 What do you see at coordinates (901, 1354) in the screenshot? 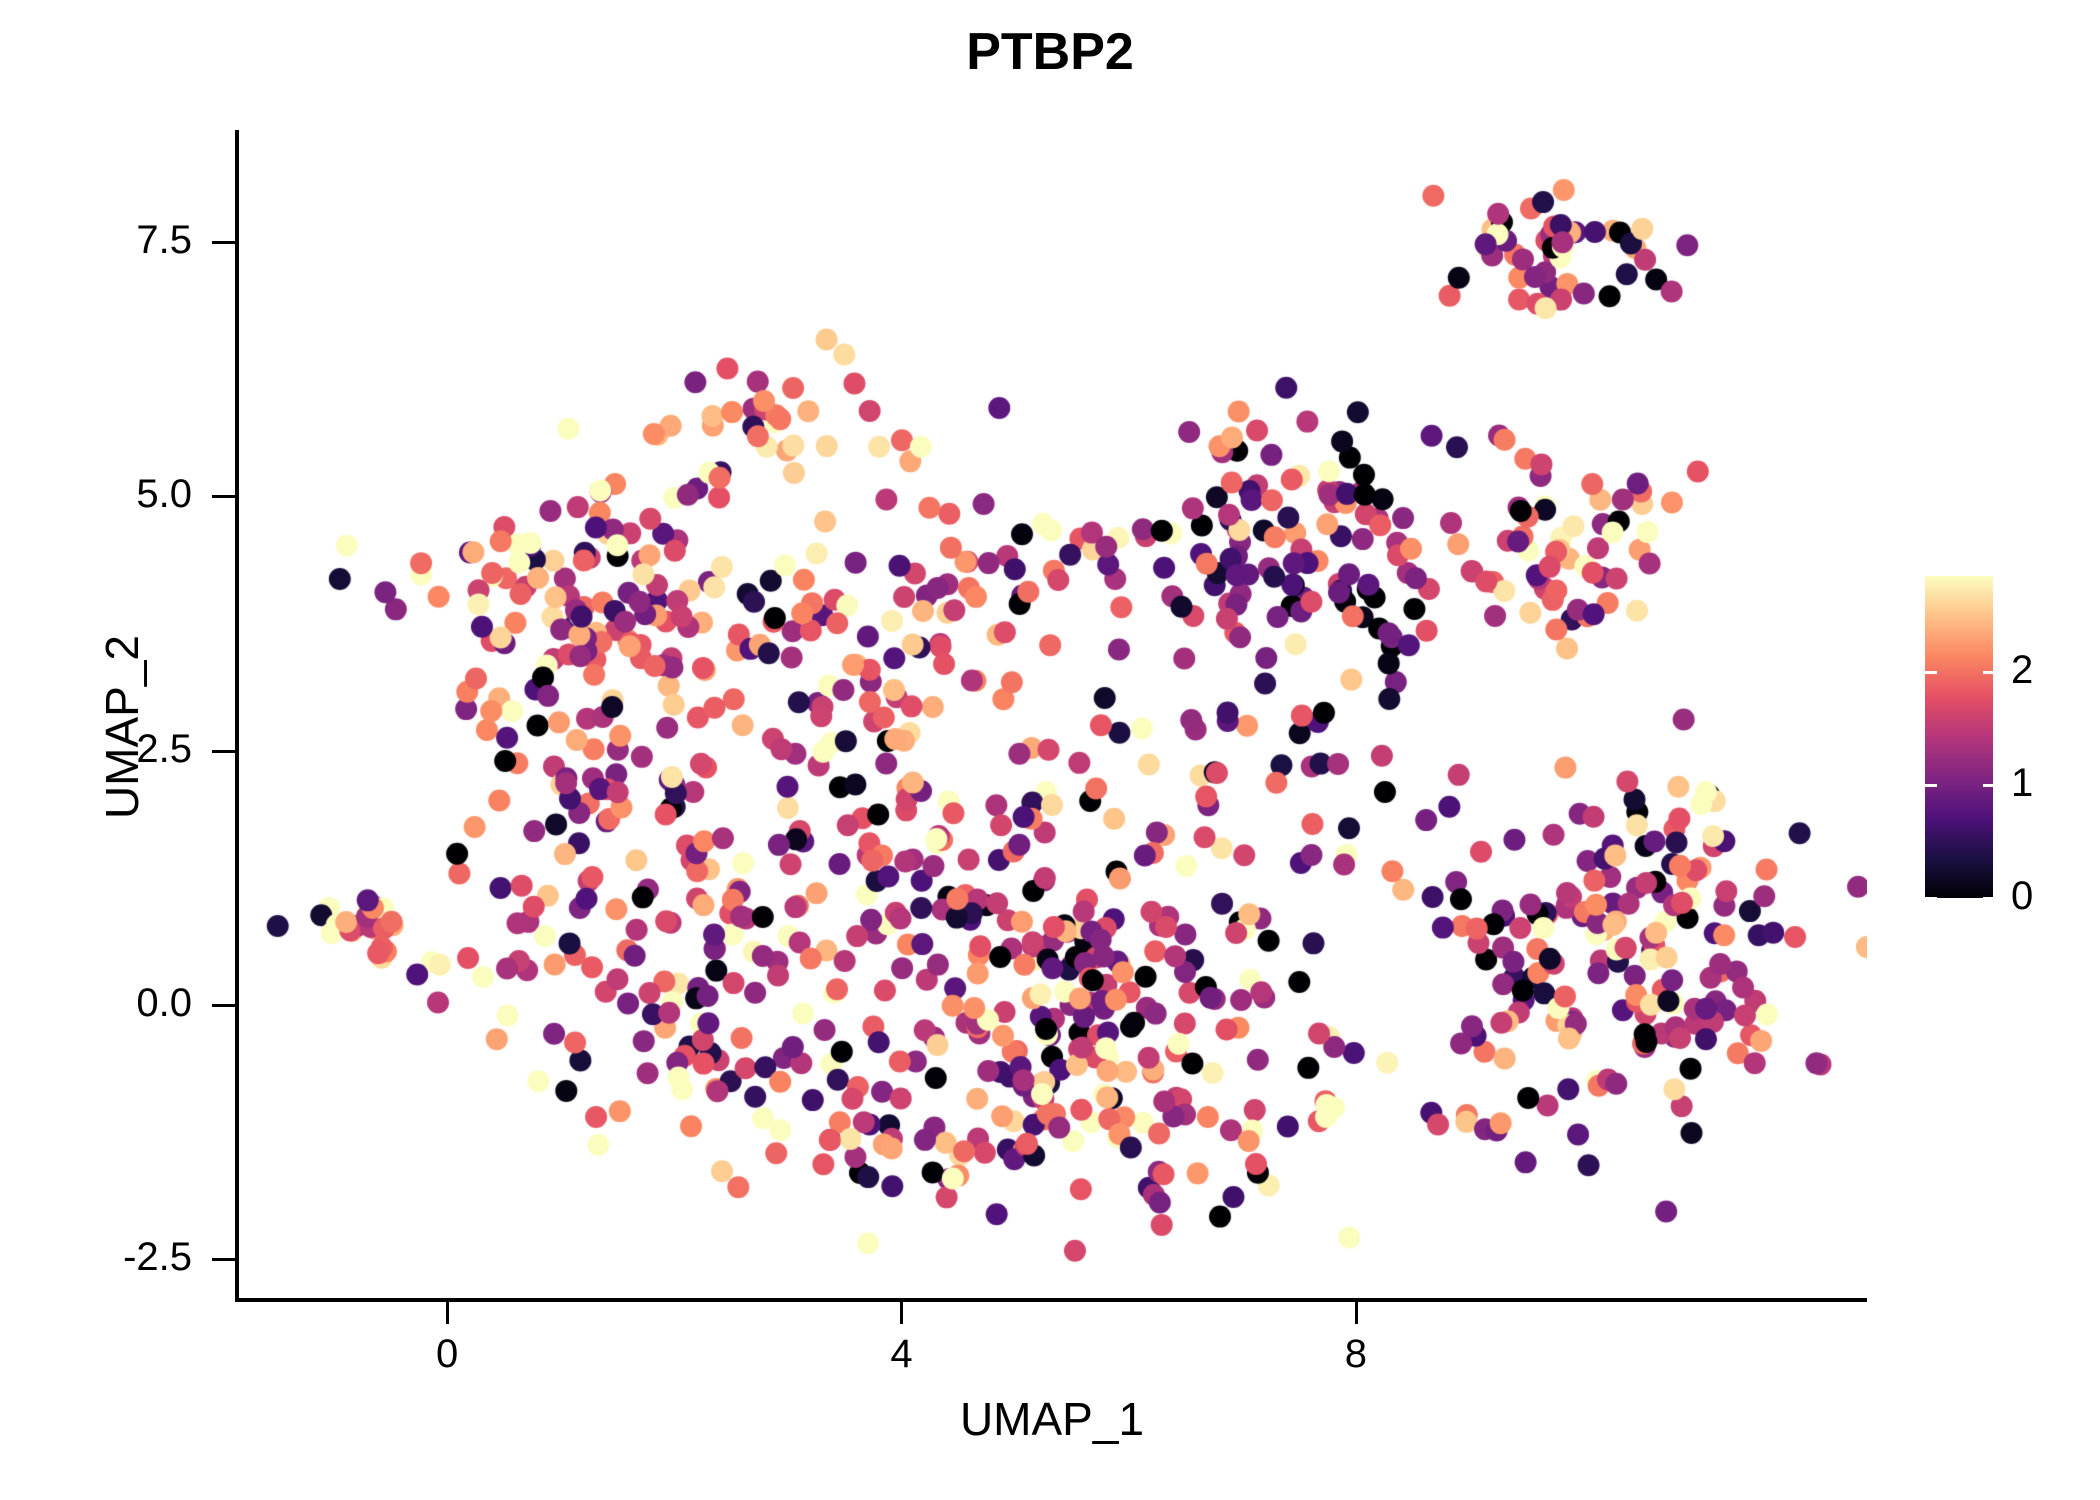
I see `x-tick-label: 4` at bounding box center [901, 1354].